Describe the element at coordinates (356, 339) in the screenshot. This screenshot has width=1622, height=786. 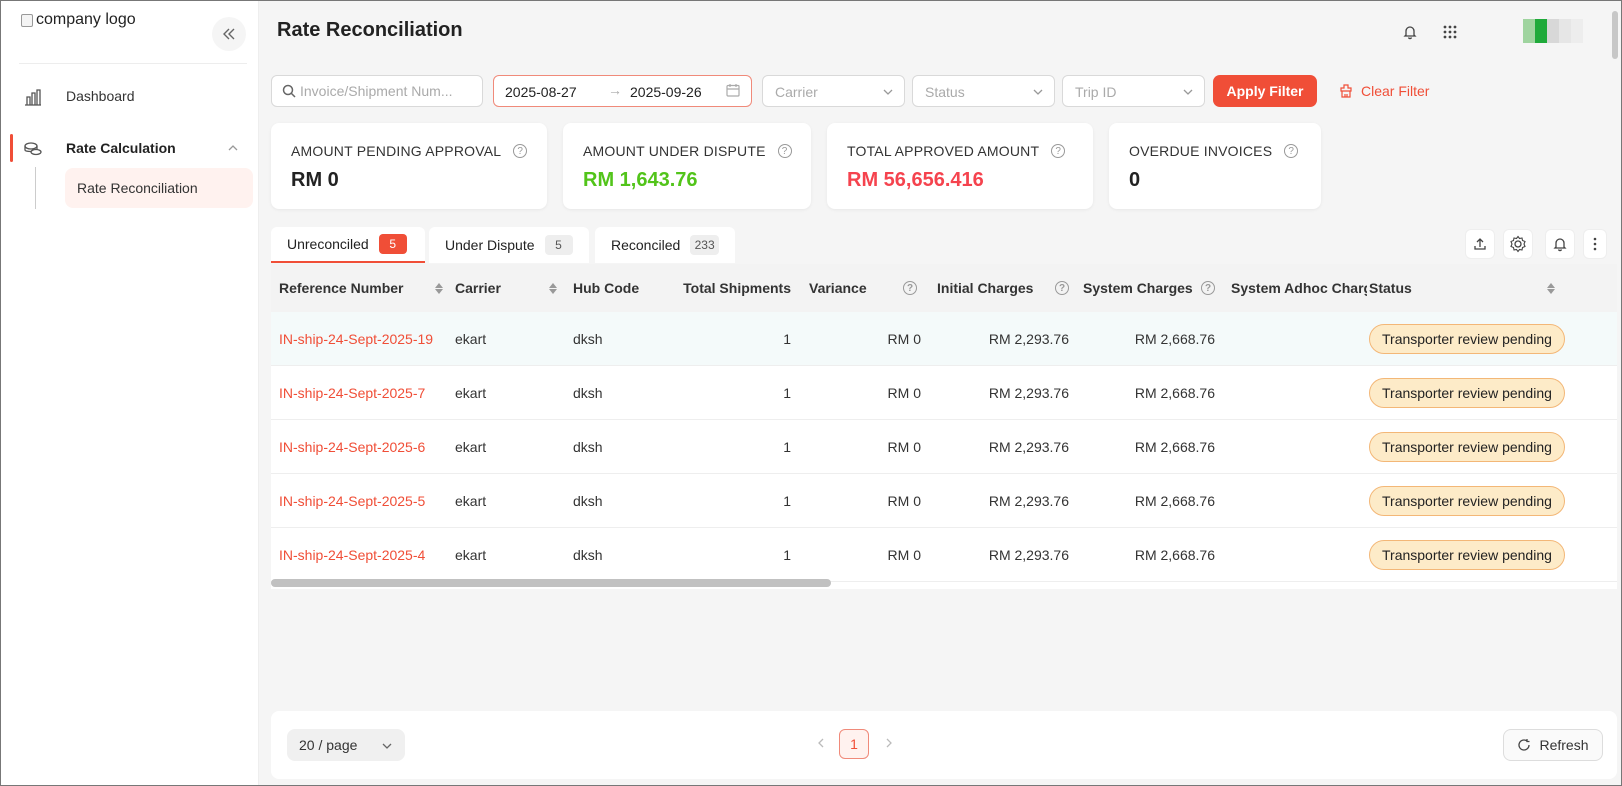
I see `reference-link: IN-ship-24-Sept-2025-19` at that location.